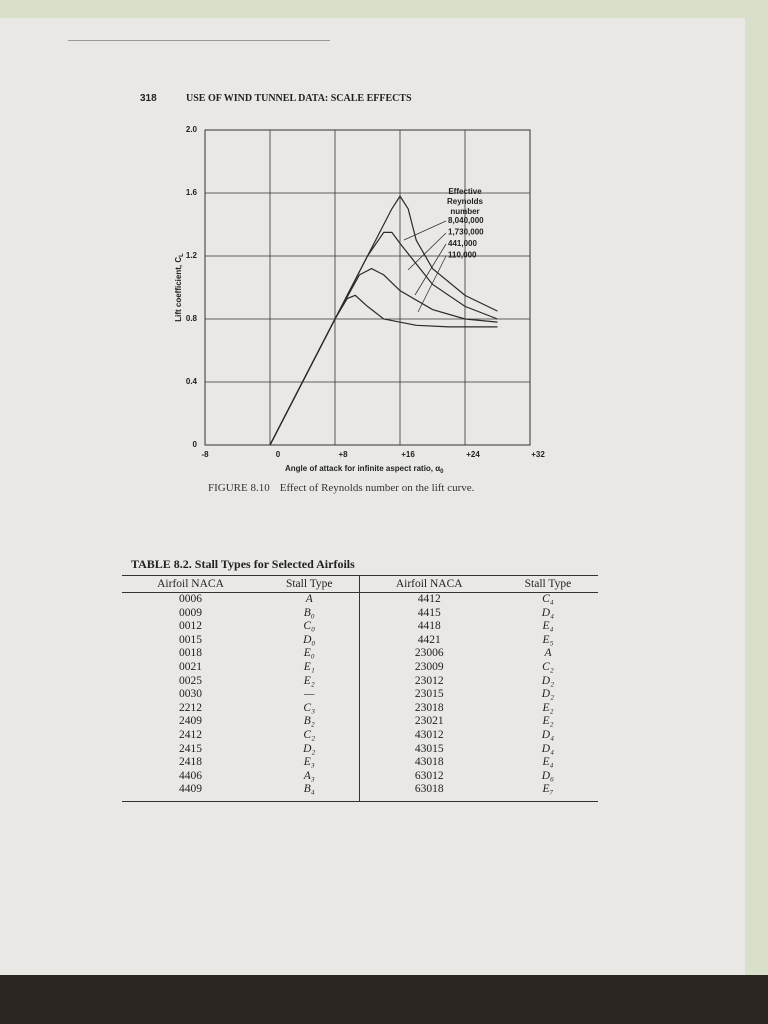  What do you see at coordinates (429, 666) in the screenshot?
I see `airfoil: 23009` at bounding box center [429, 666].